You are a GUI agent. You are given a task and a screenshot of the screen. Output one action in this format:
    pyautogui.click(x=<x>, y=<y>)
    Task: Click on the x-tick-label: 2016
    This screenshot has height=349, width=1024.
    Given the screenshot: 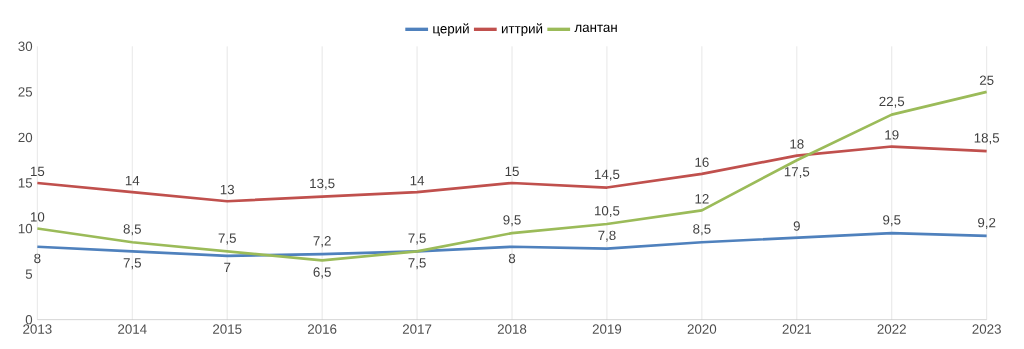 What is the action you would take?
    pyautogui.click(x=322, y=329)
    